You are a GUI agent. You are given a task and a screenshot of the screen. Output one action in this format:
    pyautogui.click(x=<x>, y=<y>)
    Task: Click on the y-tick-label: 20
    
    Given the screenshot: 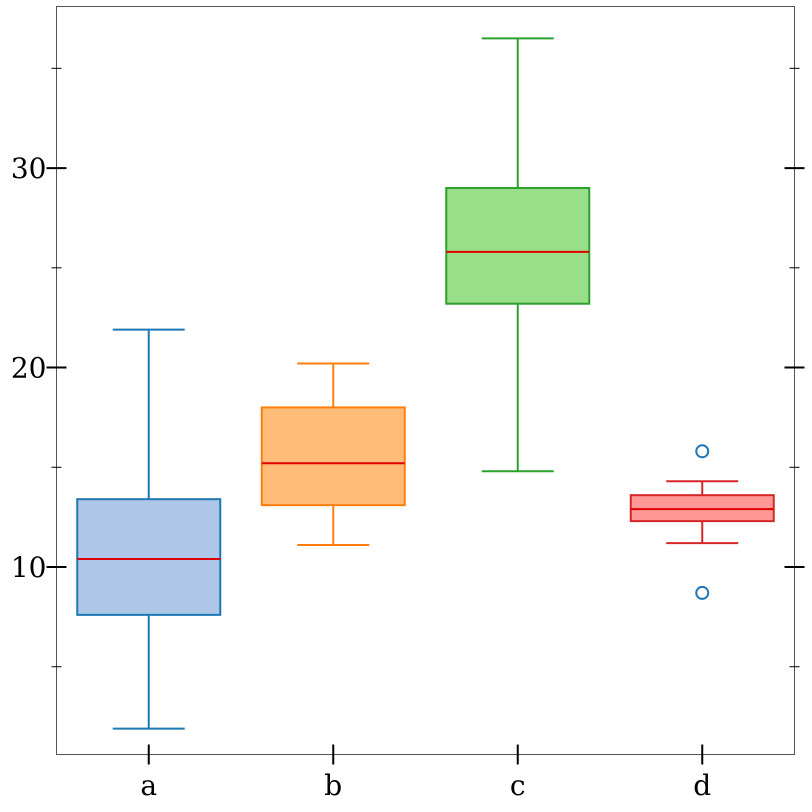 What is the action you would take?
    pyautogui.click(x=29, y=368)
    